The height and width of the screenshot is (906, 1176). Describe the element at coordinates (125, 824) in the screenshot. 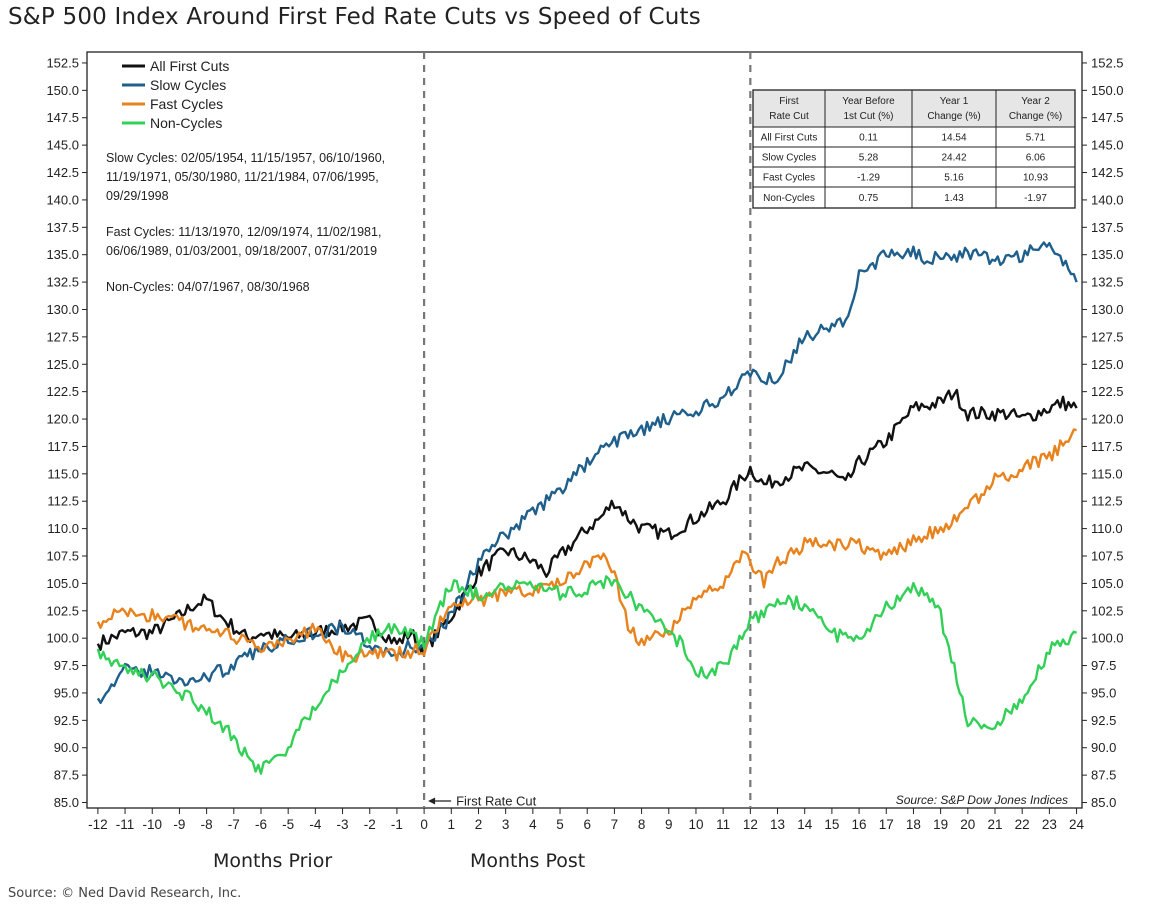

I see `x-tick-label: -11` at that location.